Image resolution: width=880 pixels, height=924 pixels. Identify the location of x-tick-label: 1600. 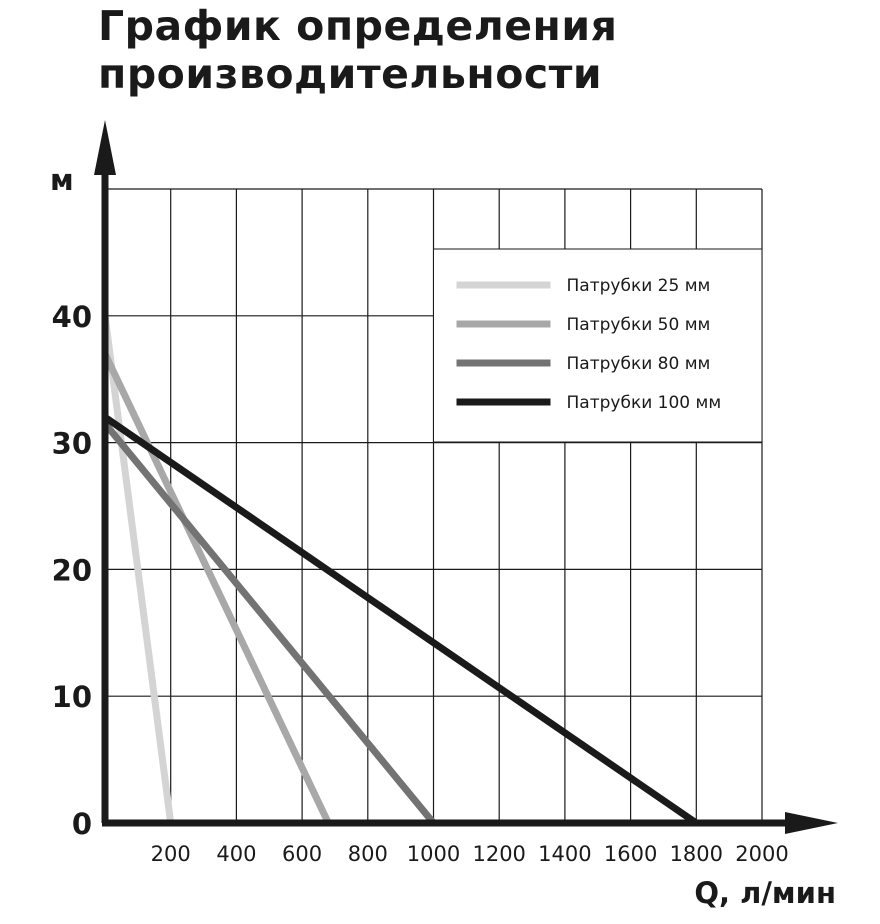
(630, 854).